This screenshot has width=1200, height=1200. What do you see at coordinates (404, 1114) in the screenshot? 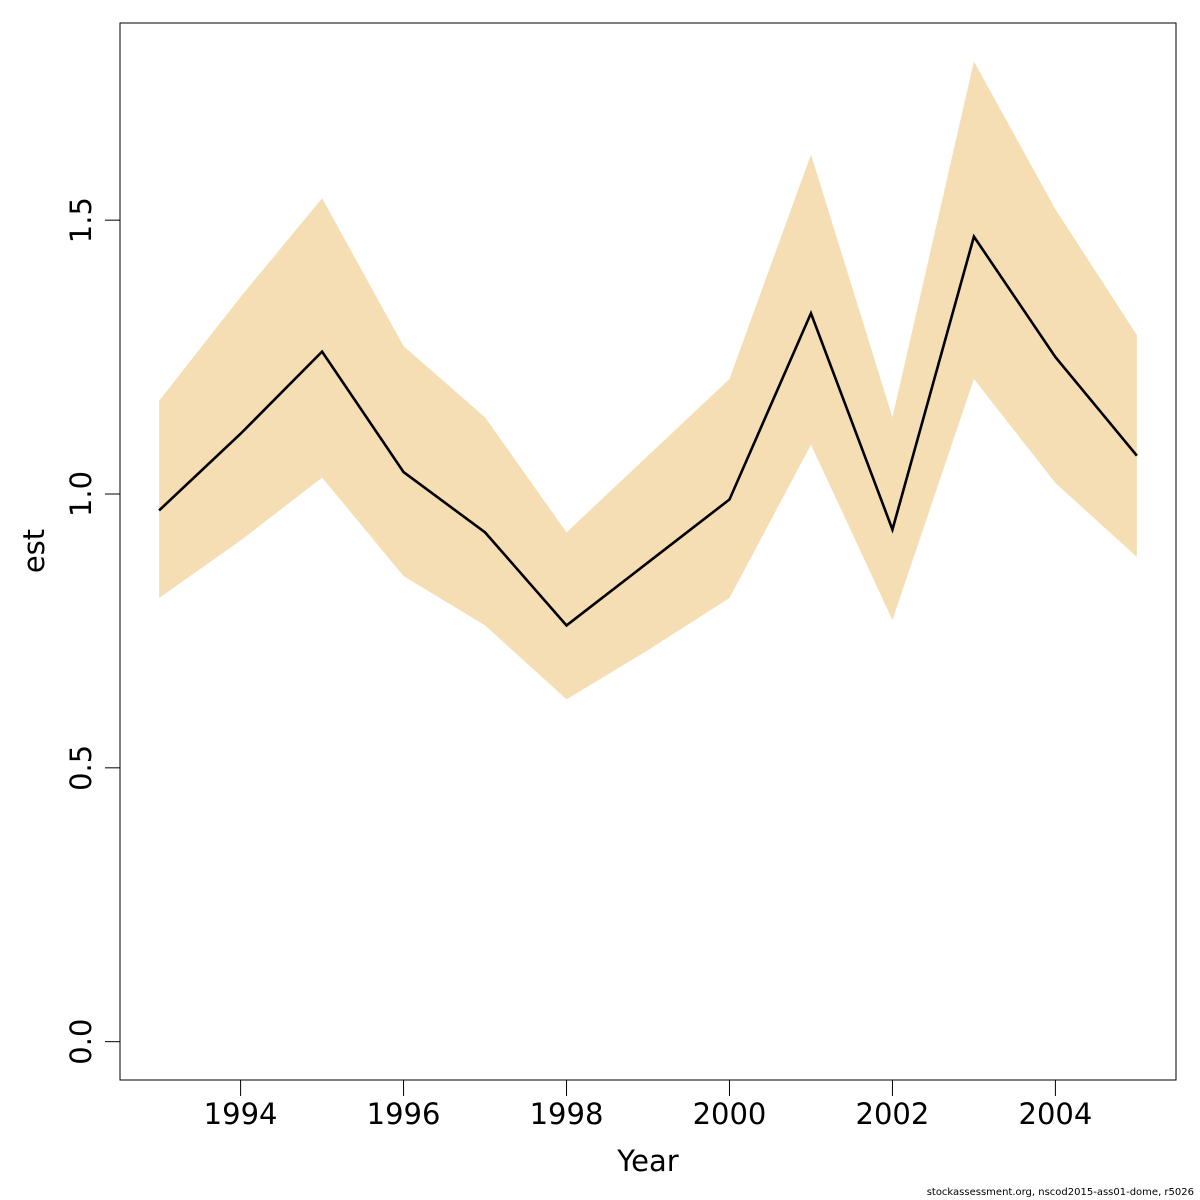
I see `x-tick-label: 1996` at bounding box center [404, 1114].